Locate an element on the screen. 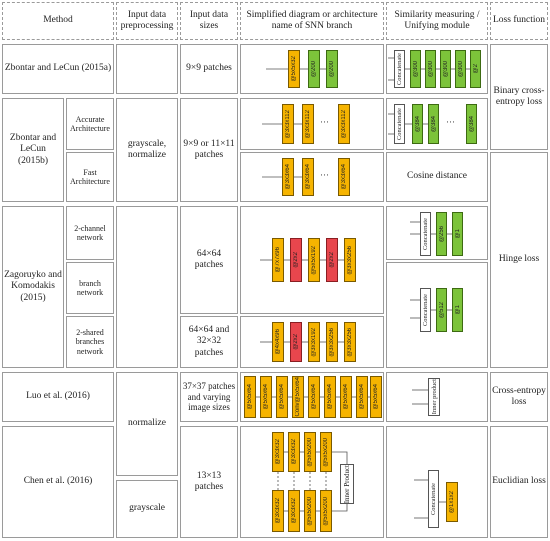 This screenshot has height=541, width=550. layer-r8b-2: @5x5x200 is located at coordinates (310, 511).